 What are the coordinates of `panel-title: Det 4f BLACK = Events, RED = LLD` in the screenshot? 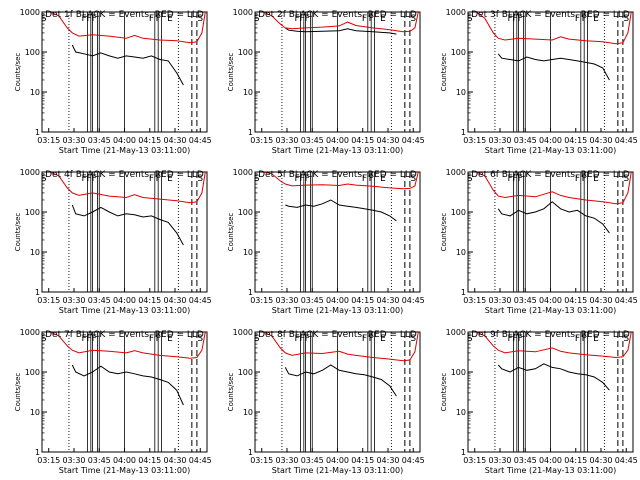 It's located at (124, 175).